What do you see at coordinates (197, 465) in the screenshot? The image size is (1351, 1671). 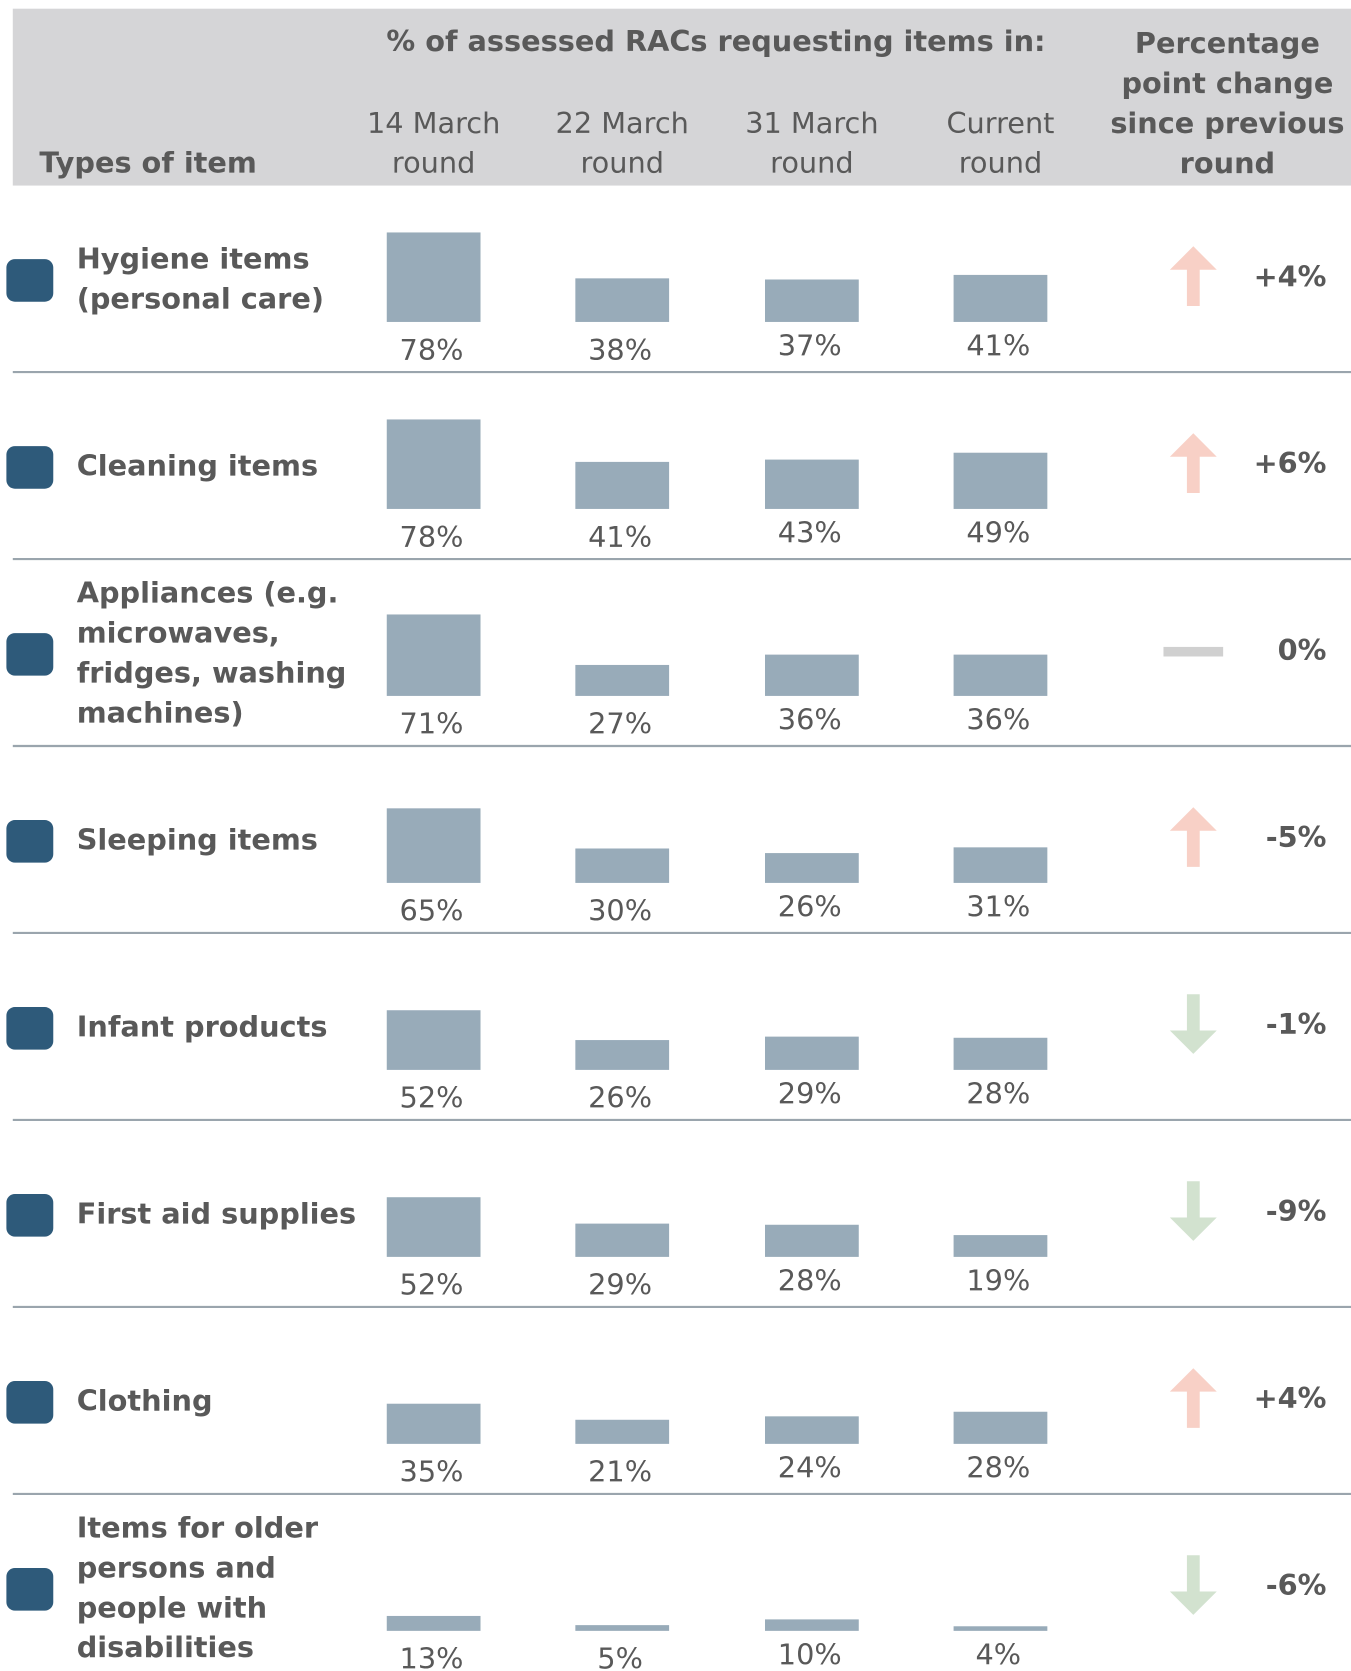 I see `item-label: Cleaning items` at bounding box center [197, 465].